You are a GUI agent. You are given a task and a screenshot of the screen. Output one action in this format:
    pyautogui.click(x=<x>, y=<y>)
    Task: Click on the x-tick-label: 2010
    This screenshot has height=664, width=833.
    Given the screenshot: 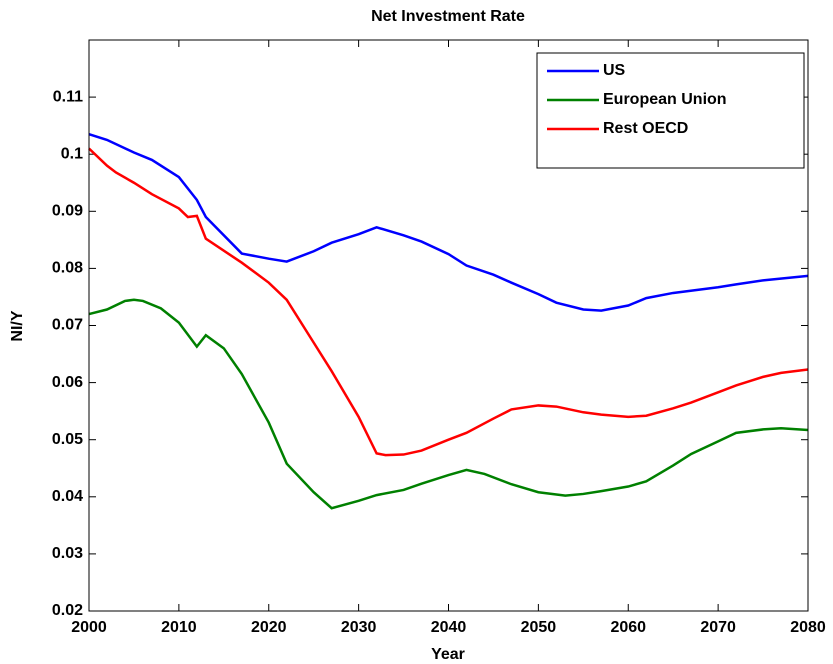 What is the action you would take?
    pyautogui.click(x=179, y=627)
    